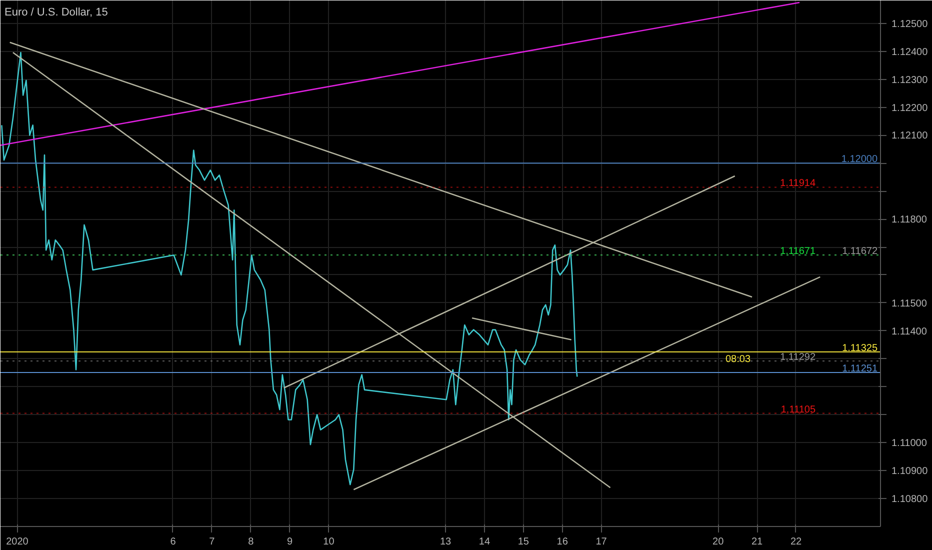  What do you see at coordinates (910, 332) in the screenshot?
I see `y-tick-label: 1.11400` at bounding box center [910, 332].